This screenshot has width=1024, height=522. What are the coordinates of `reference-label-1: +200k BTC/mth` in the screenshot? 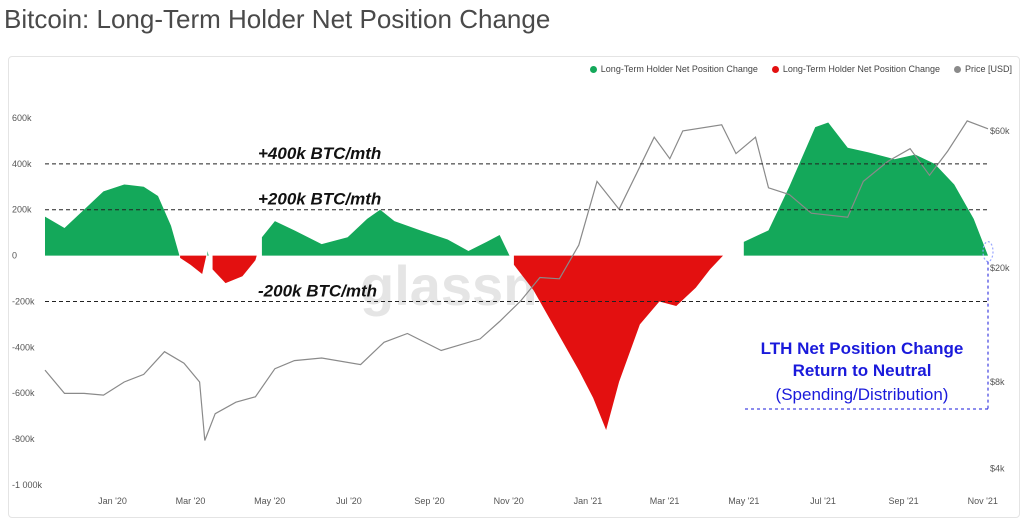 It's located at (319, 199).